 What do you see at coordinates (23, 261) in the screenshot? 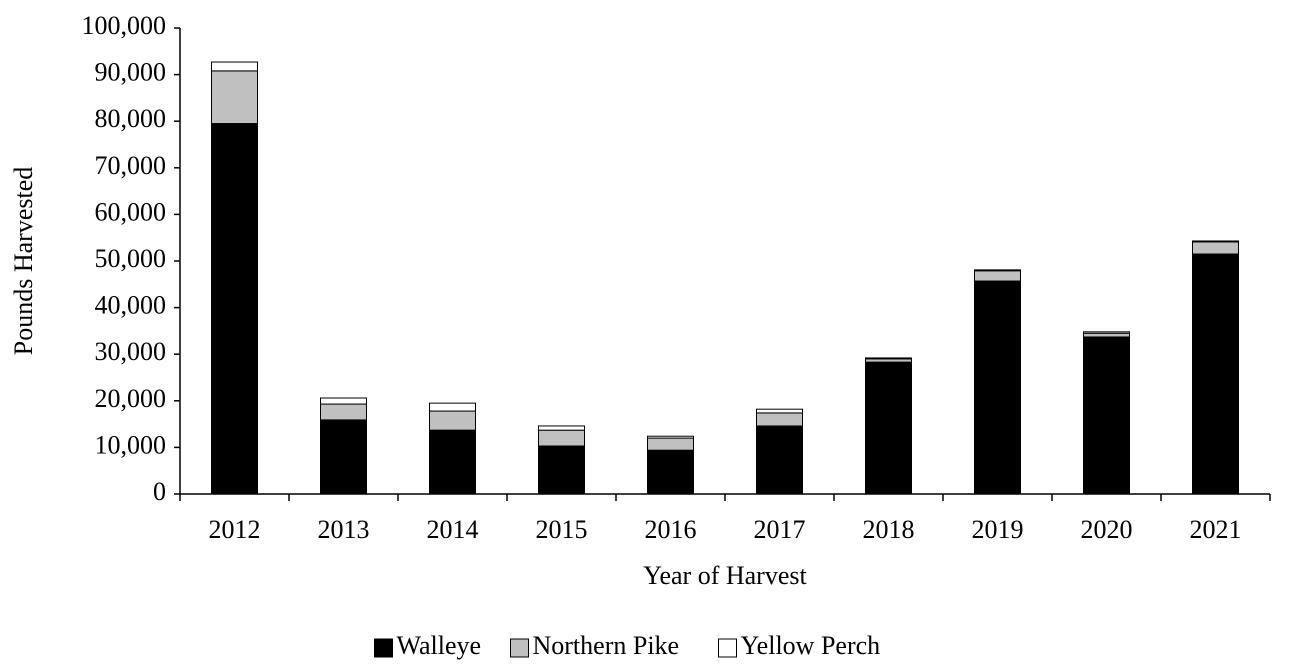
I see `y-axis-title: Pounds Harvested` at bounding box center [23, 261].